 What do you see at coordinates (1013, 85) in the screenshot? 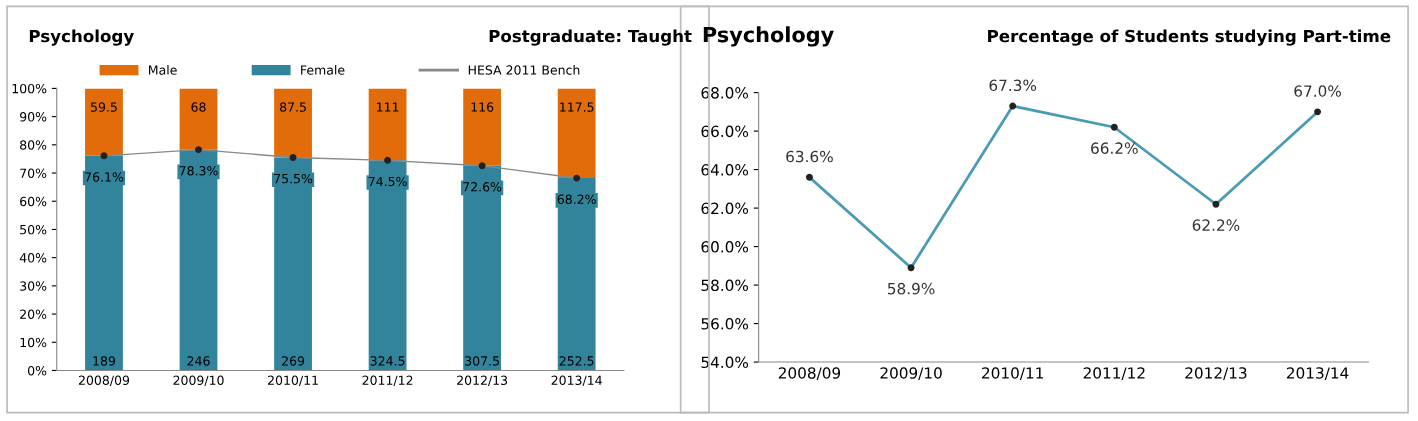
I see `data-label: 67.3%` at bounding box center [1013, 85].